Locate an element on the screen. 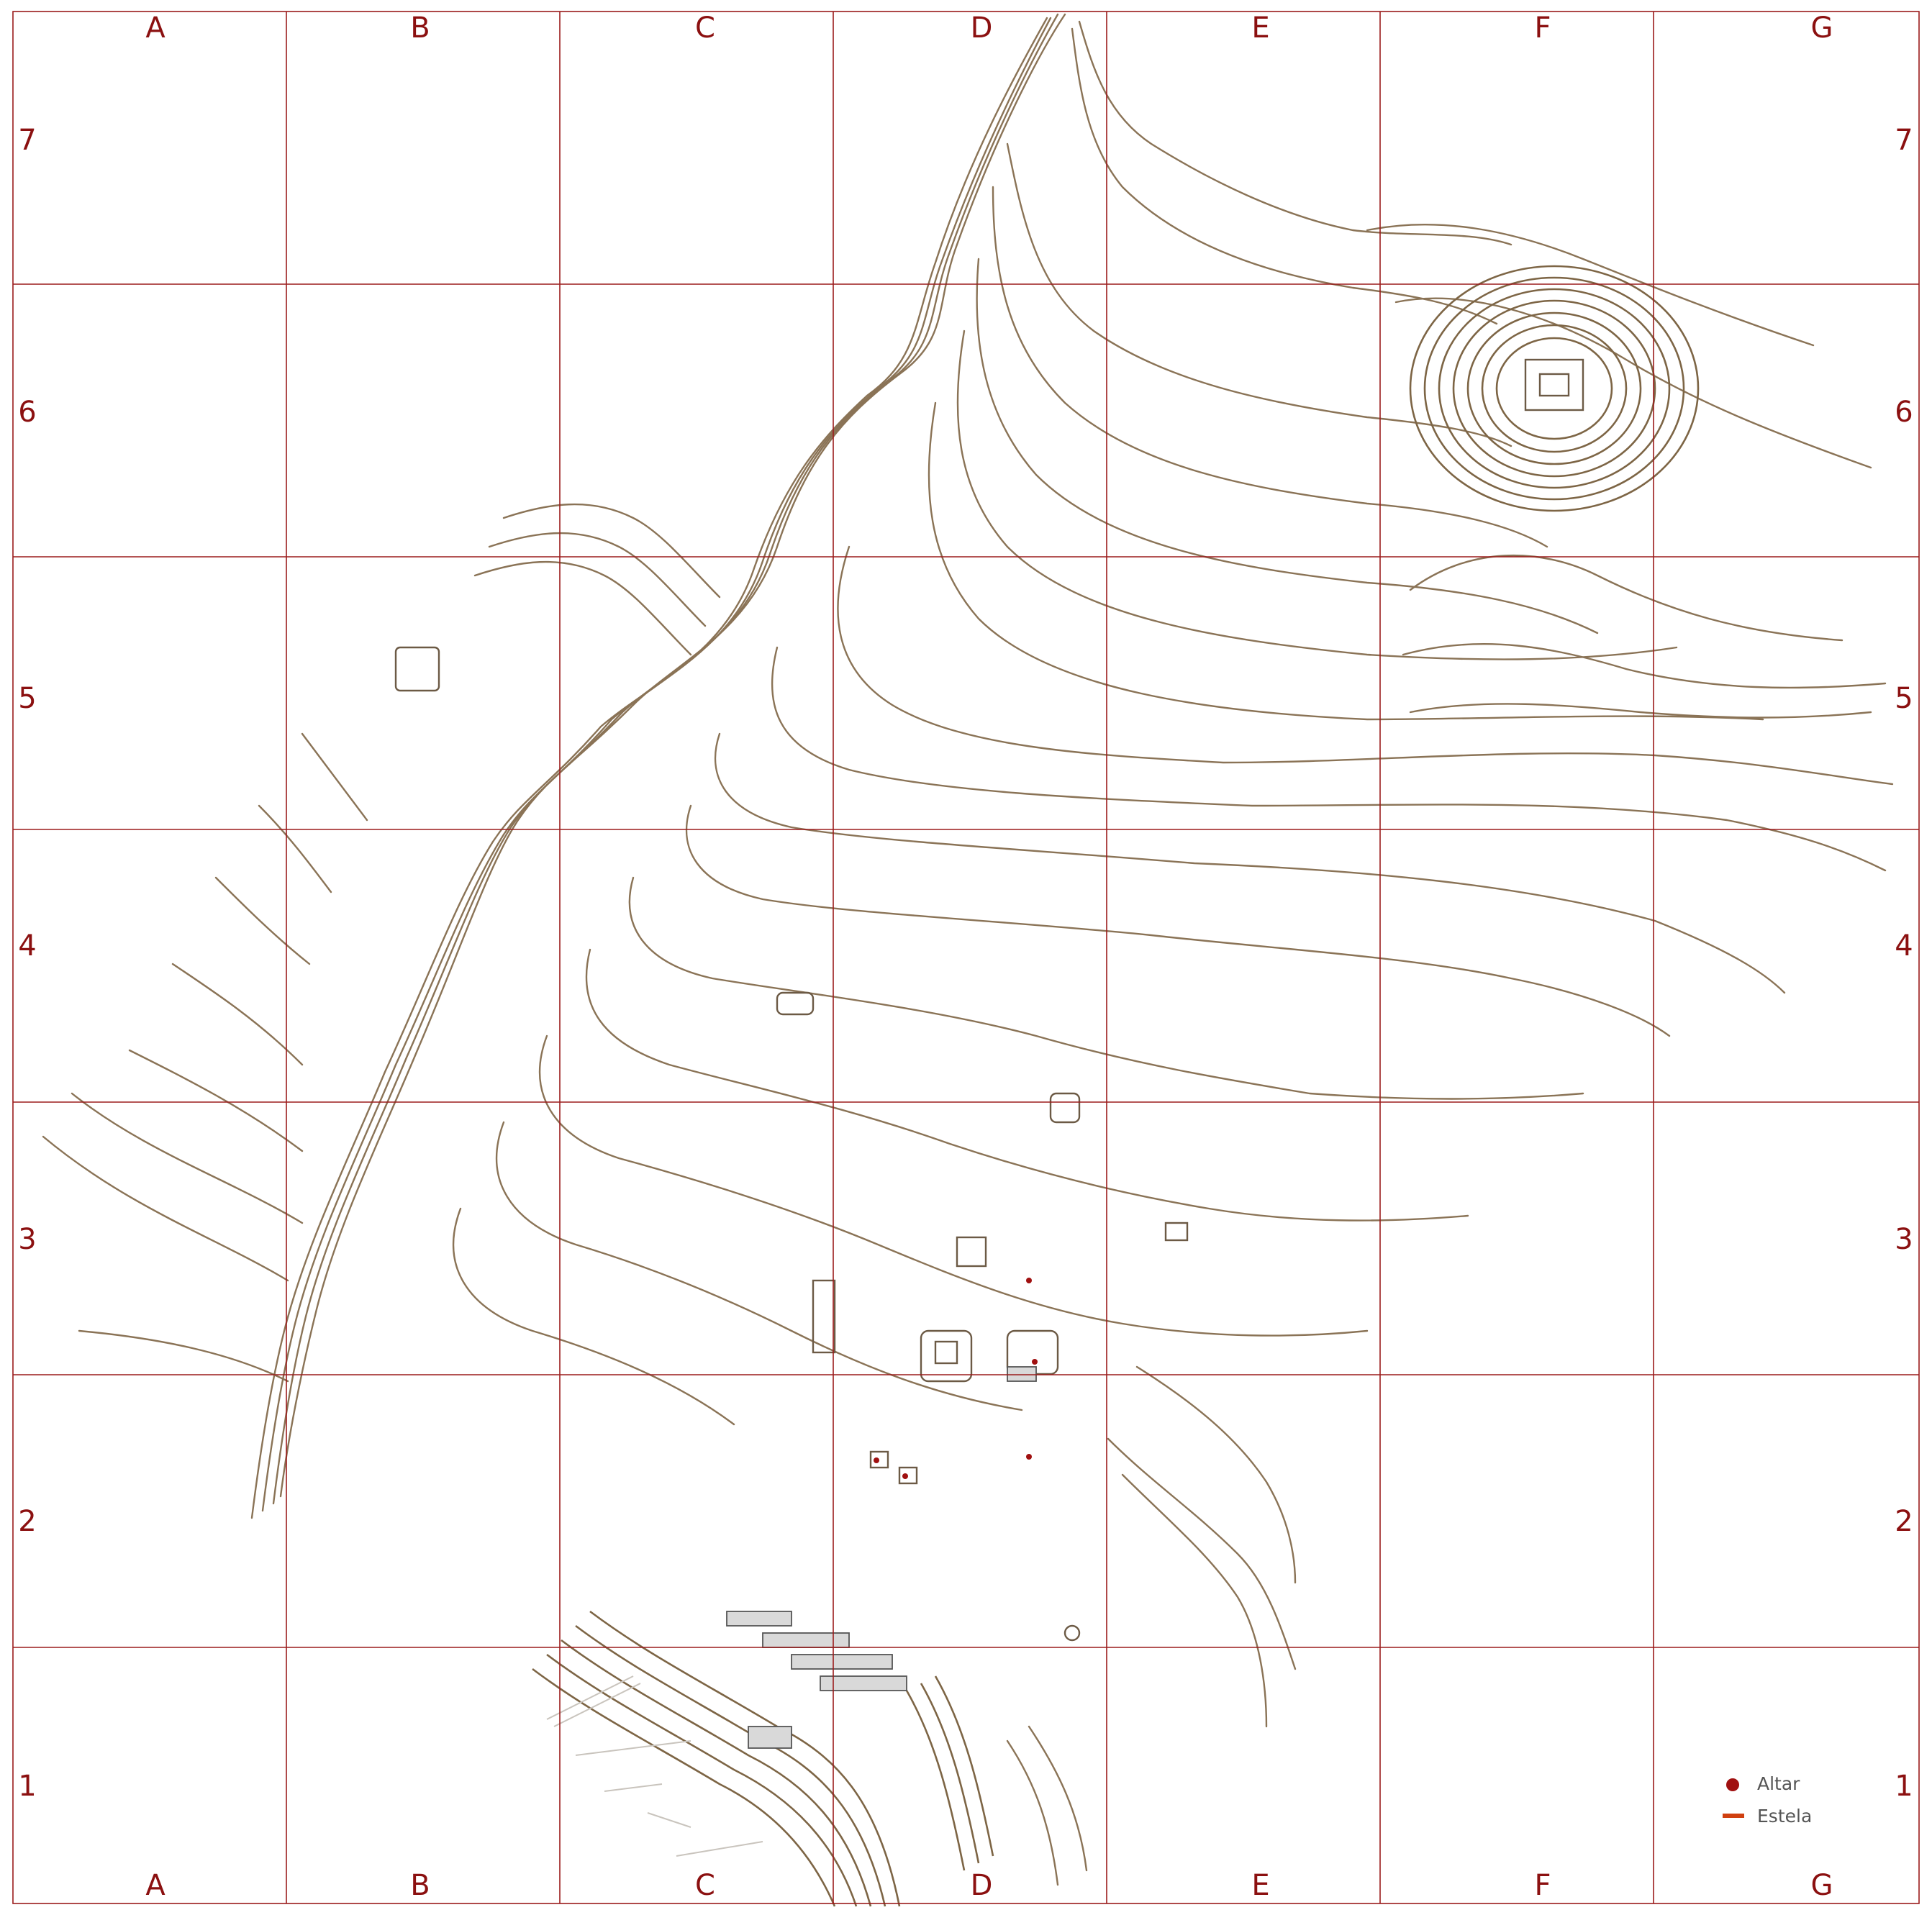 The image size is (1932, 1915). column-labels-top: A B C D E F G is located at coordinates (989, 29).